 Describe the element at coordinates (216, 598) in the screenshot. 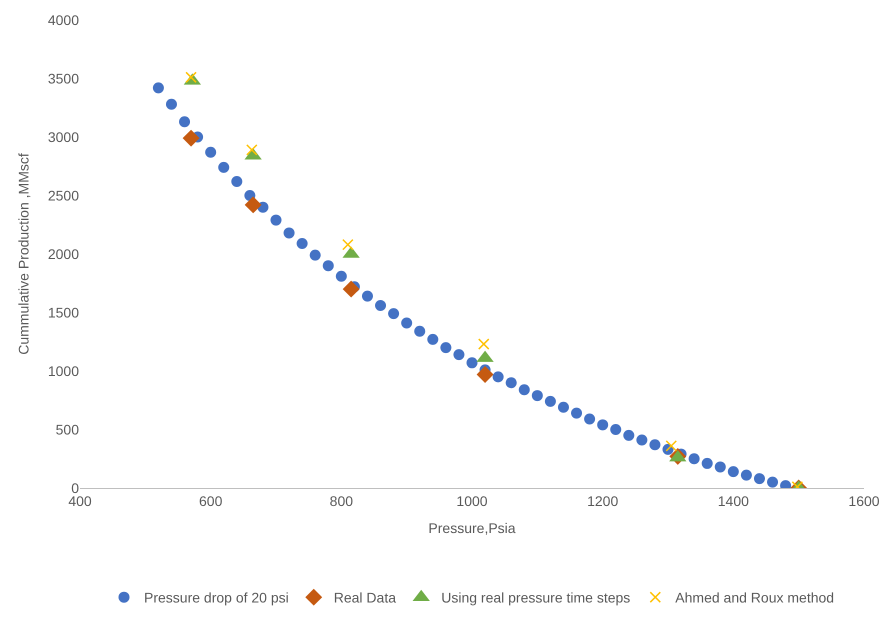

I see `legend-label: Pressure drop of 20 psi` at that location.